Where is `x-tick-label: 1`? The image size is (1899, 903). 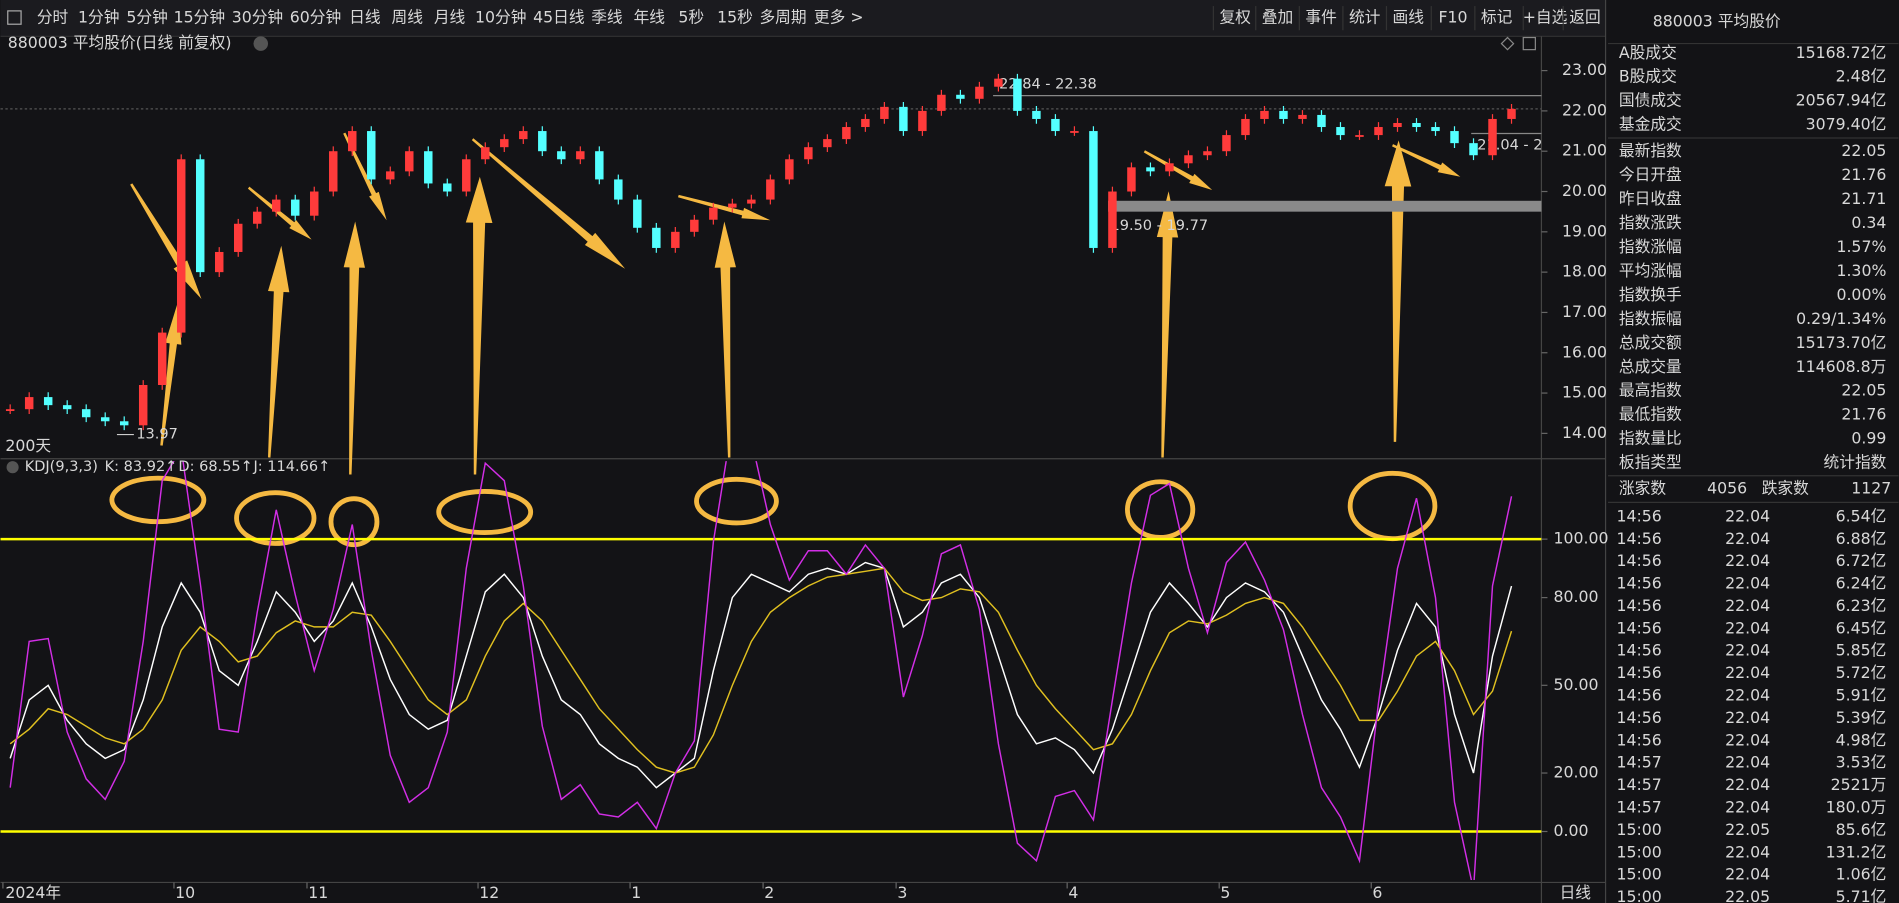 x-tick-label: 1 is located at coordinates (636, 892).